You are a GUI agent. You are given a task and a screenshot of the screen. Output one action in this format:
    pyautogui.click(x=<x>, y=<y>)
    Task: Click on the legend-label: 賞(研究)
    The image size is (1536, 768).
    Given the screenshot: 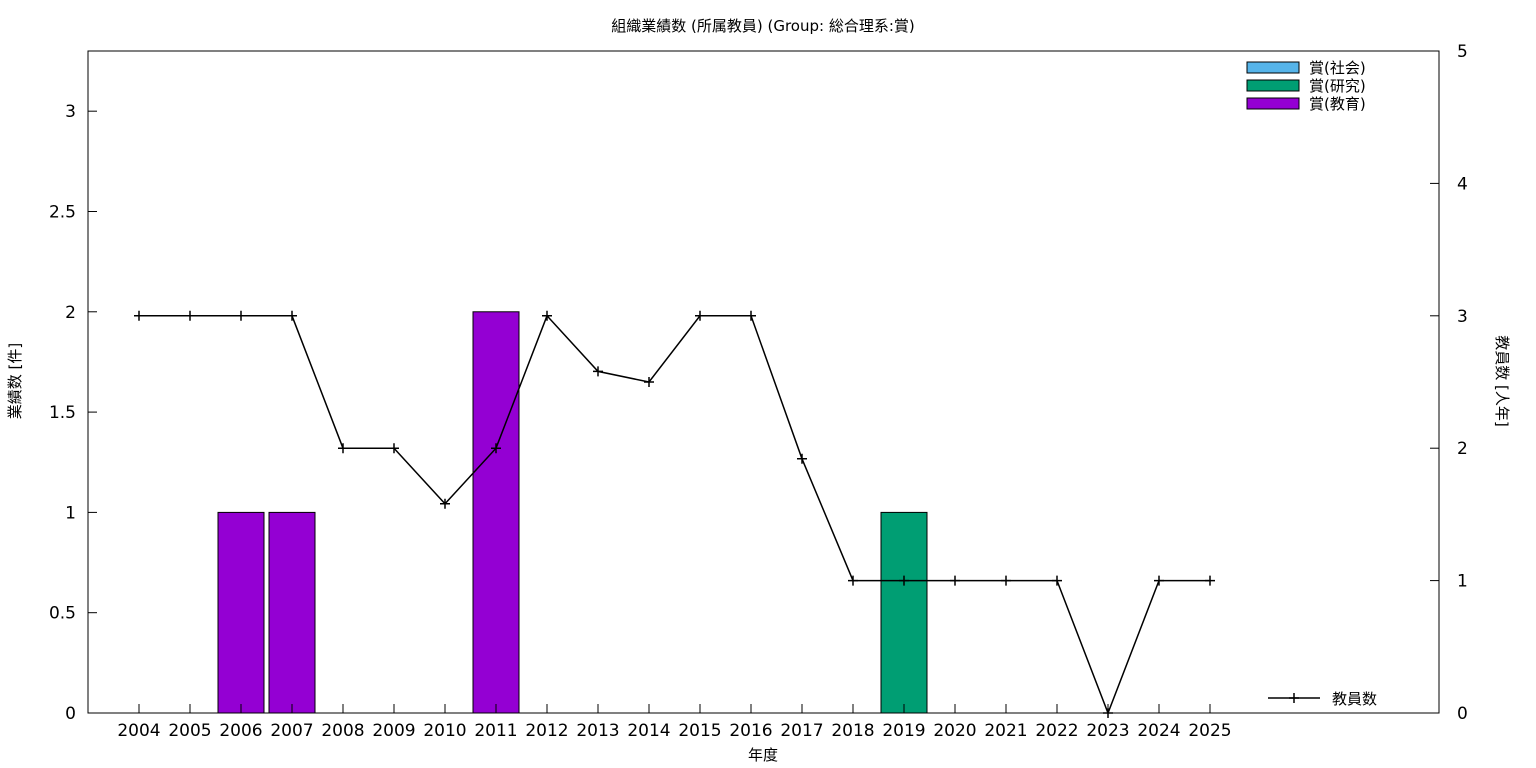 What is the action you would take?
    pyautogui.click(x=1337, y=86)
    